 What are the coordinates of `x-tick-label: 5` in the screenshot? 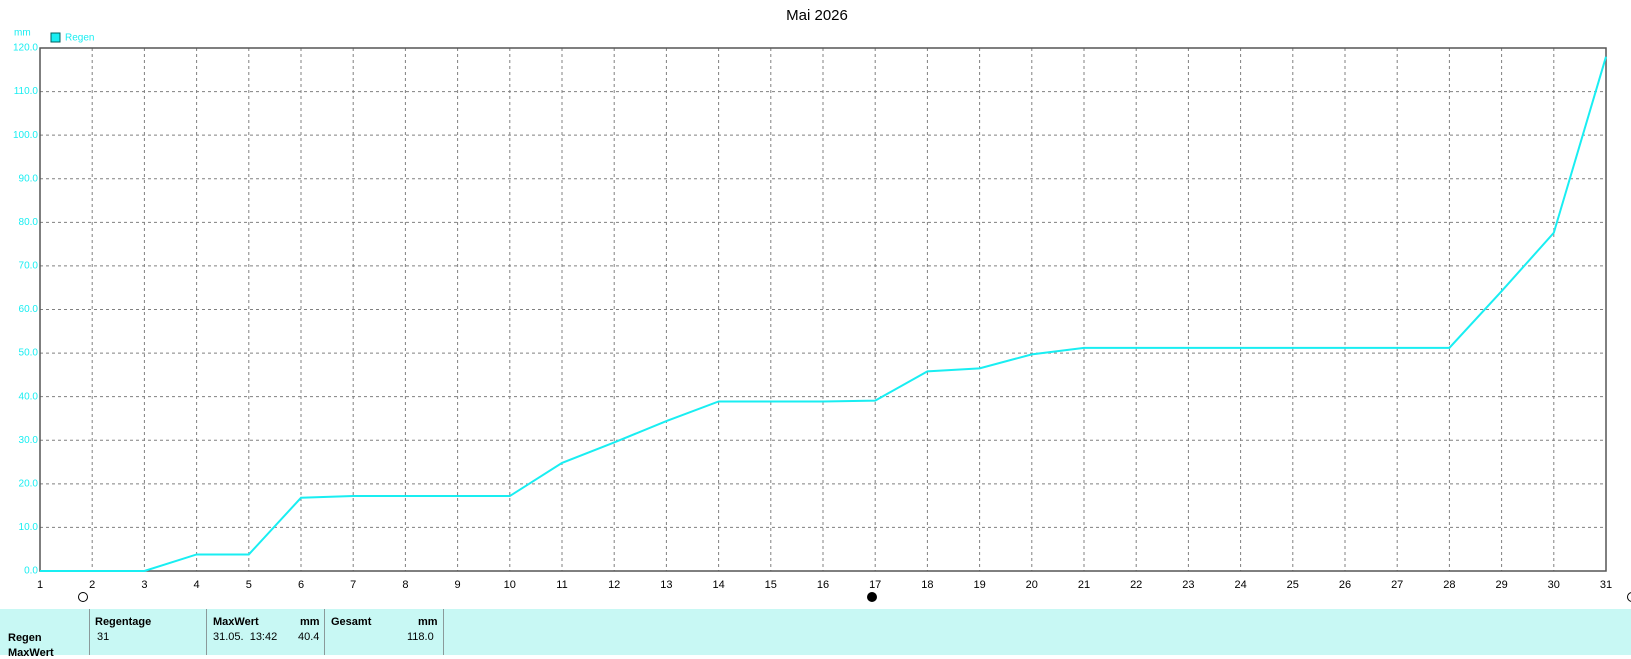 It's located at (249, 585).